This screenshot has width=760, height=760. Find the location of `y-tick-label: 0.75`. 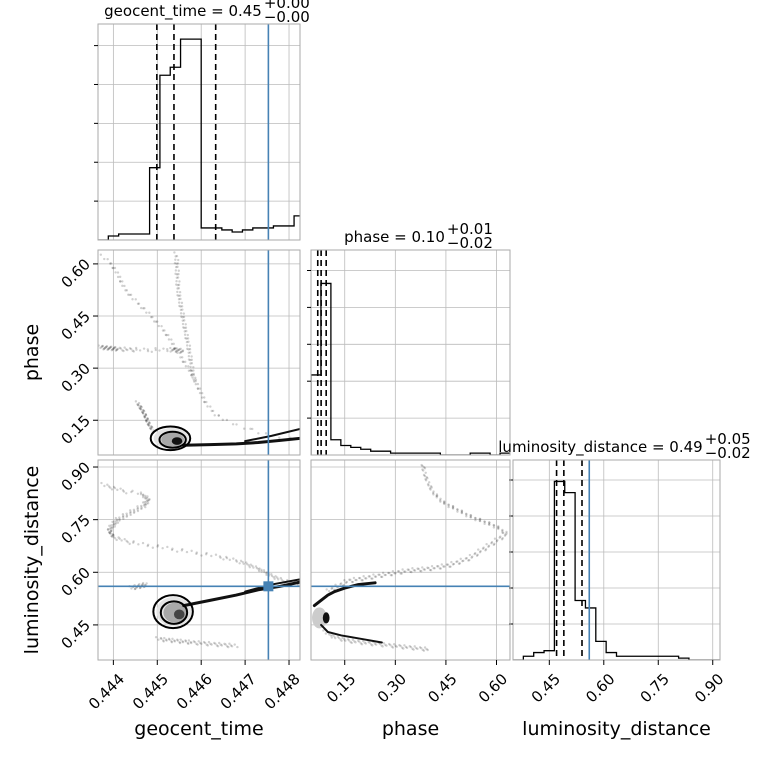

y-tick-label: 0.75 is located at coordinates (76, 529).